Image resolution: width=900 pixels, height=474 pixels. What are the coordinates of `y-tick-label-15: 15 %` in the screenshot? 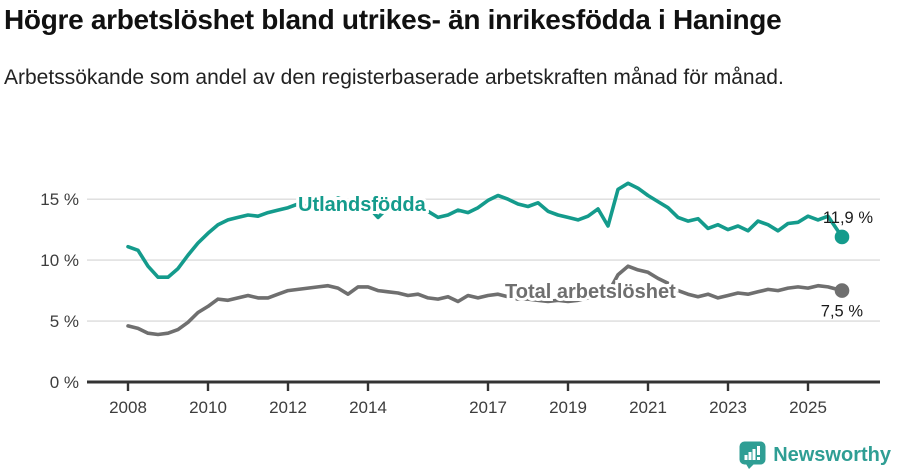 It's located at (59, 199).